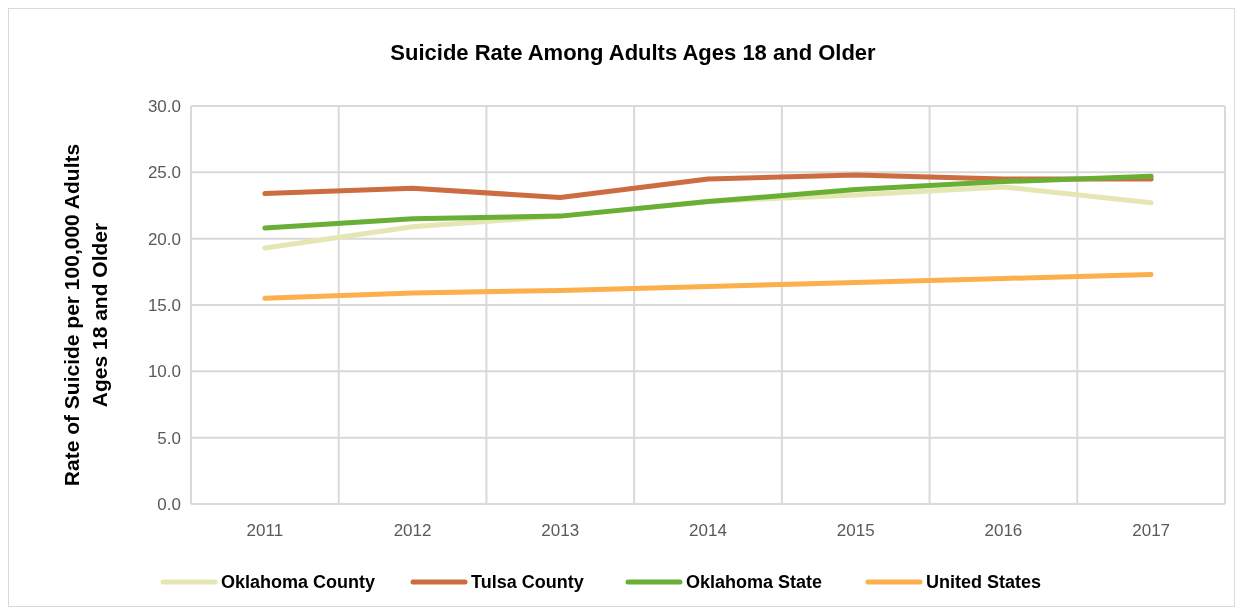  I want to click on y-tick-label: 25.0, so click(164, 173).